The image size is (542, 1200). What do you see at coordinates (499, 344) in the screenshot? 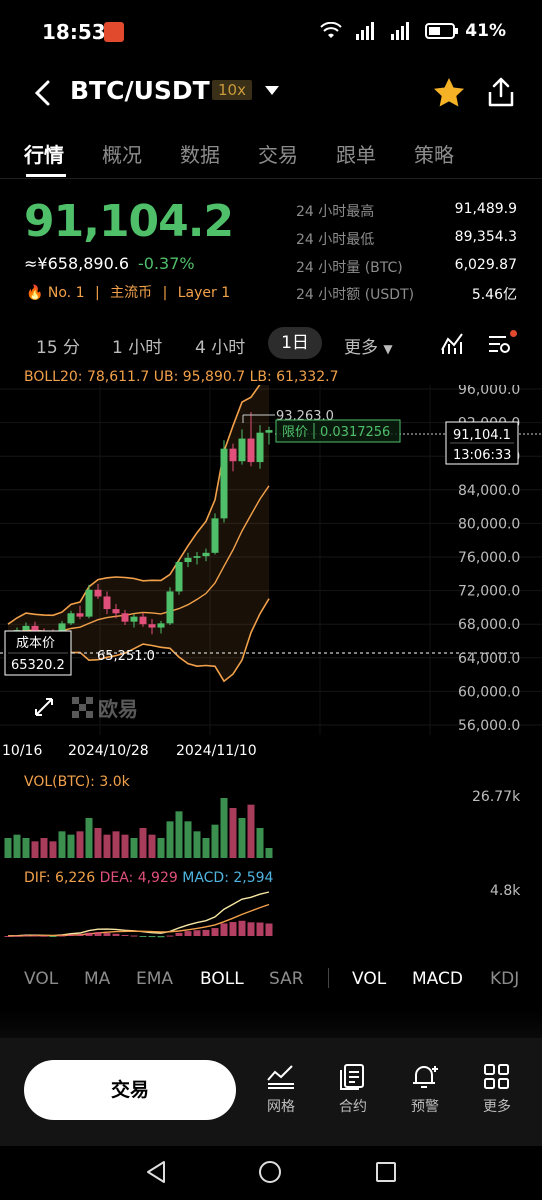
I see `chart-settings-icon` at bounding box center [499, 344].